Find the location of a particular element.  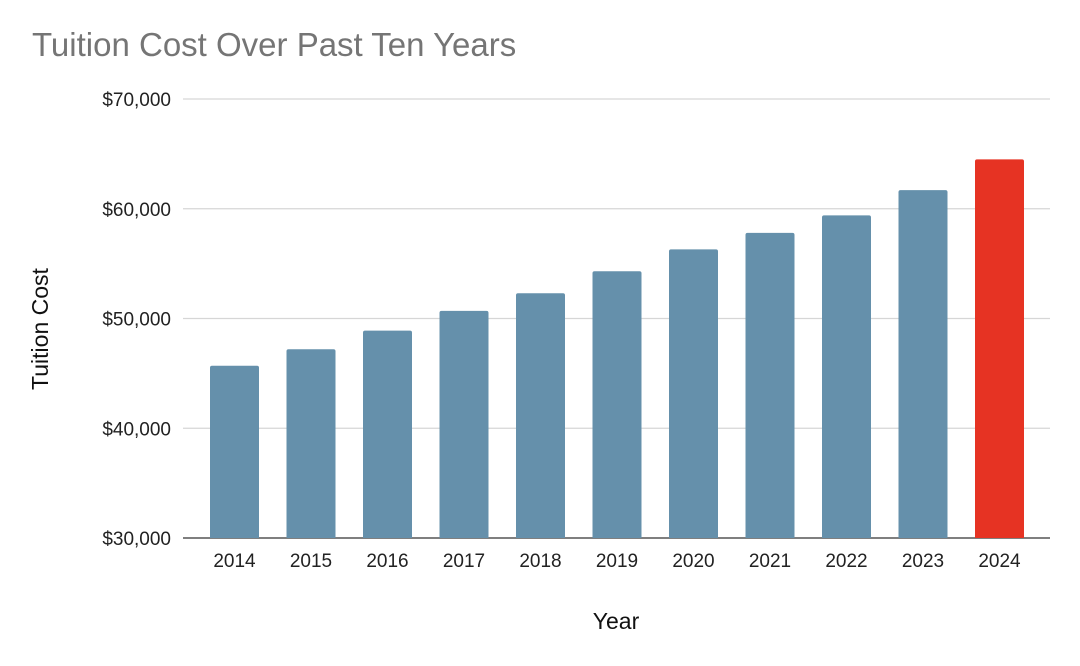

x-tick-label: 2017 is located at coordinates (464, 561).